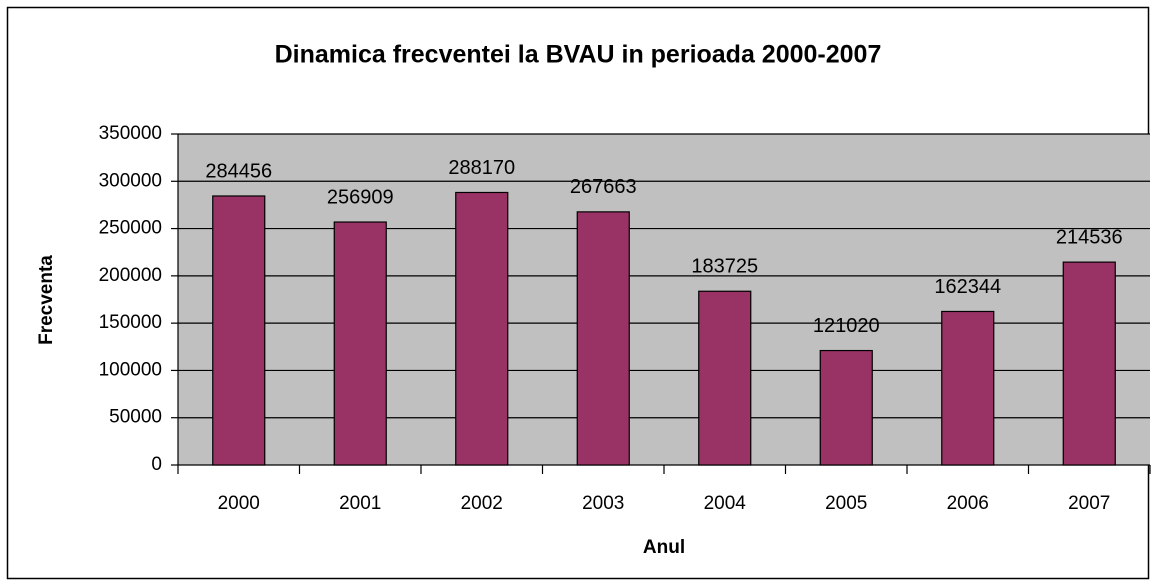 Image resolution: width=1155 pixels, height=580 pixels. Describe the element at coordinates (130, 275) in the screenshot. I see `y-tick-label: 200000` at that location.